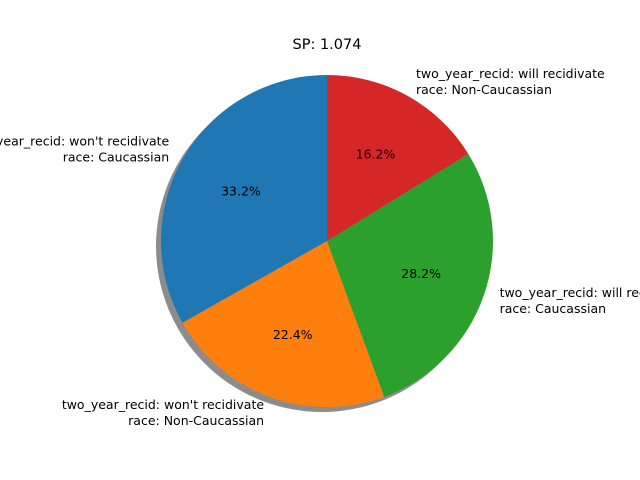 Image resolution: width=640 pixels, height=480 pixels. What do you see at coordinates (293, 334) in the screenshot?
I see `percent-label: 22.4%` at bounding box center [293, 334].